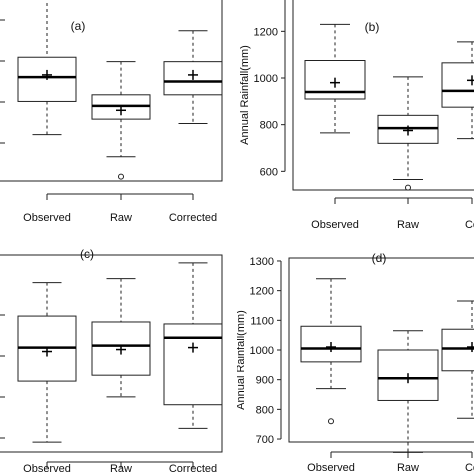  What do you see at coordinates (265, 440) in the screenshot?
I see `y-tick-label: 700` at bounding box center [265, 440].